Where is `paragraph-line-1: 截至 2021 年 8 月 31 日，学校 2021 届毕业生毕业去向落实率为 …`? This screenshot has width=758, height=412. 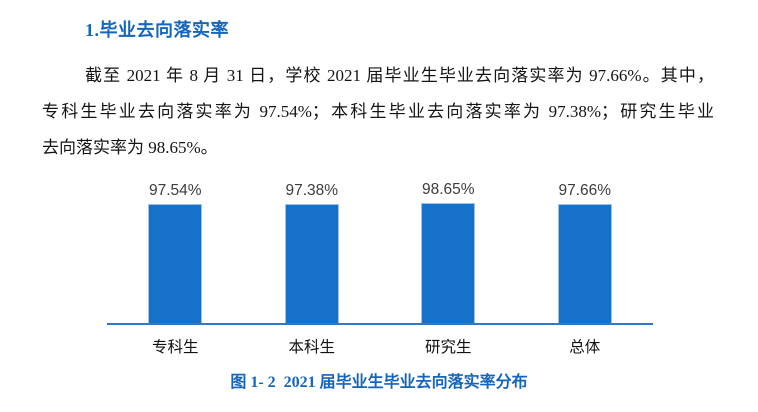 paragraph-line-1: 截至 2021 年 8 月 31 日，学校 2021 届毕业生毕业去向落实率为 … is located at coordinates (399, 75).